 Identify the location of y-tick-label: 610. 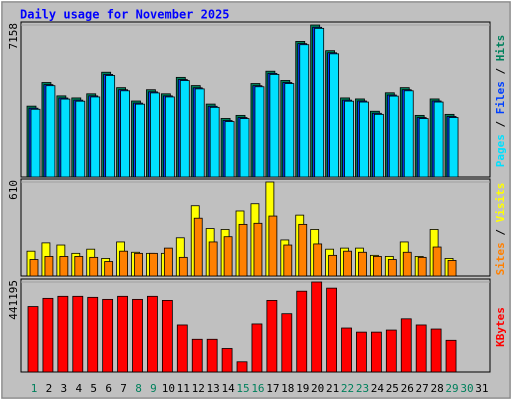
(13, 190).